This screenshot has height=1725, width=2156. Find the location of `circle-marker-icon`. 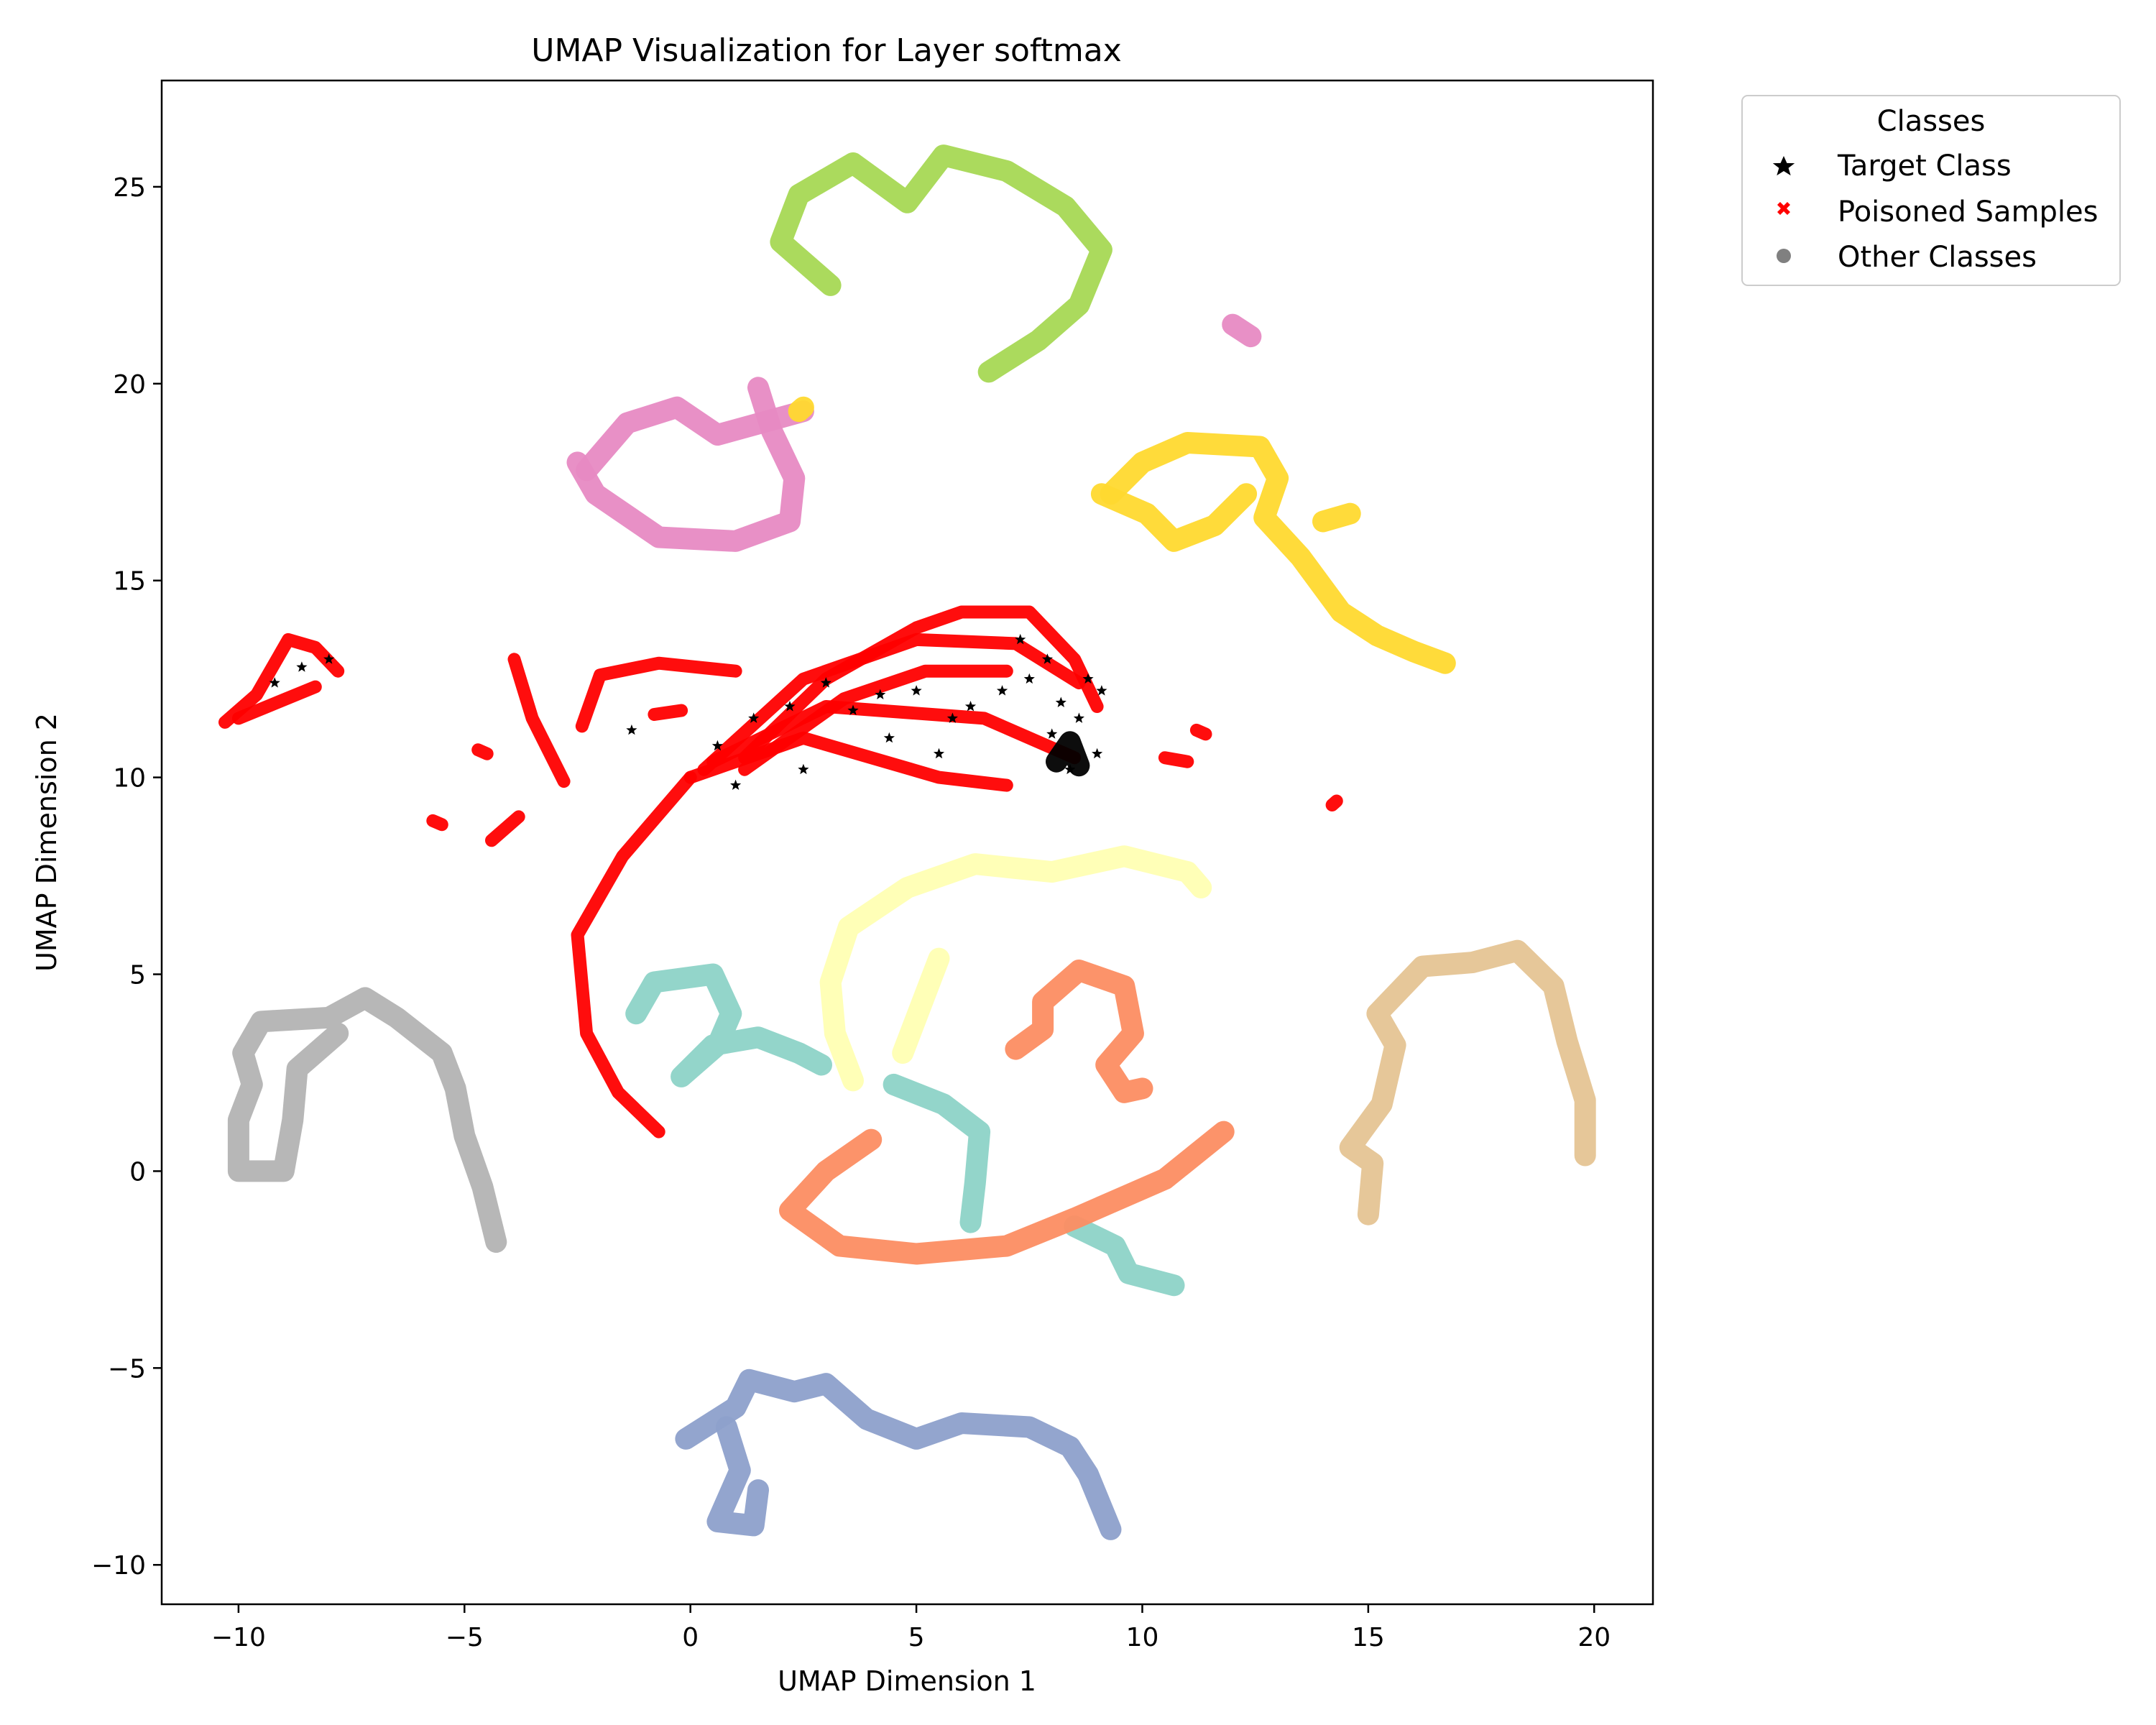

circle-marker-icon is located at coordinates (1784, 256).